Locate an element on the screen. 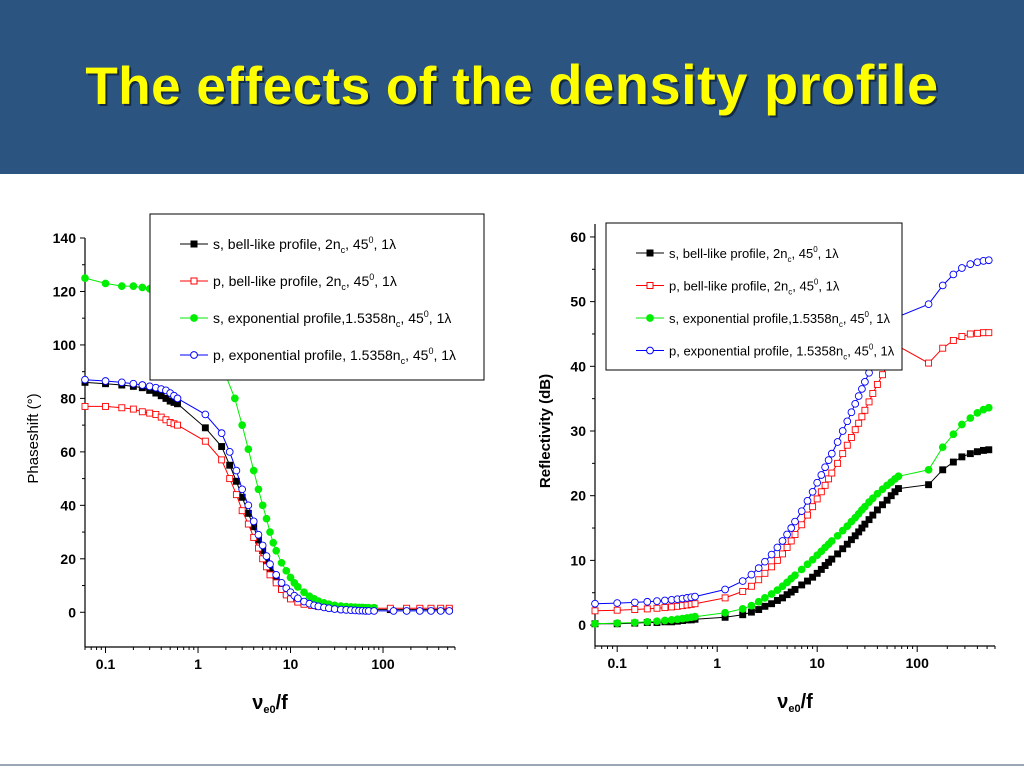  legend-entry-name: p, bell-like profile, 2n is located at coordinates (728, 286).